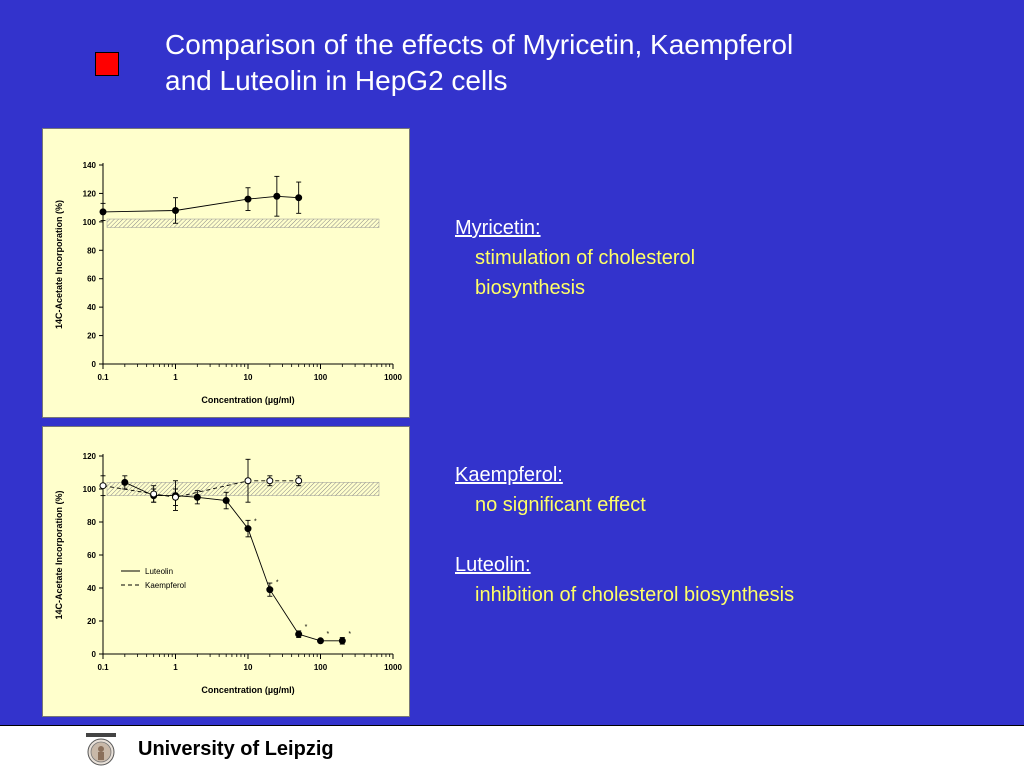 Image resolution: width=1024 pixels, height=769 pixels. Describe the element at coordinates (585, 258) in the screenshot. I see `text-block-line: stimulation of cholesterol` at that location.